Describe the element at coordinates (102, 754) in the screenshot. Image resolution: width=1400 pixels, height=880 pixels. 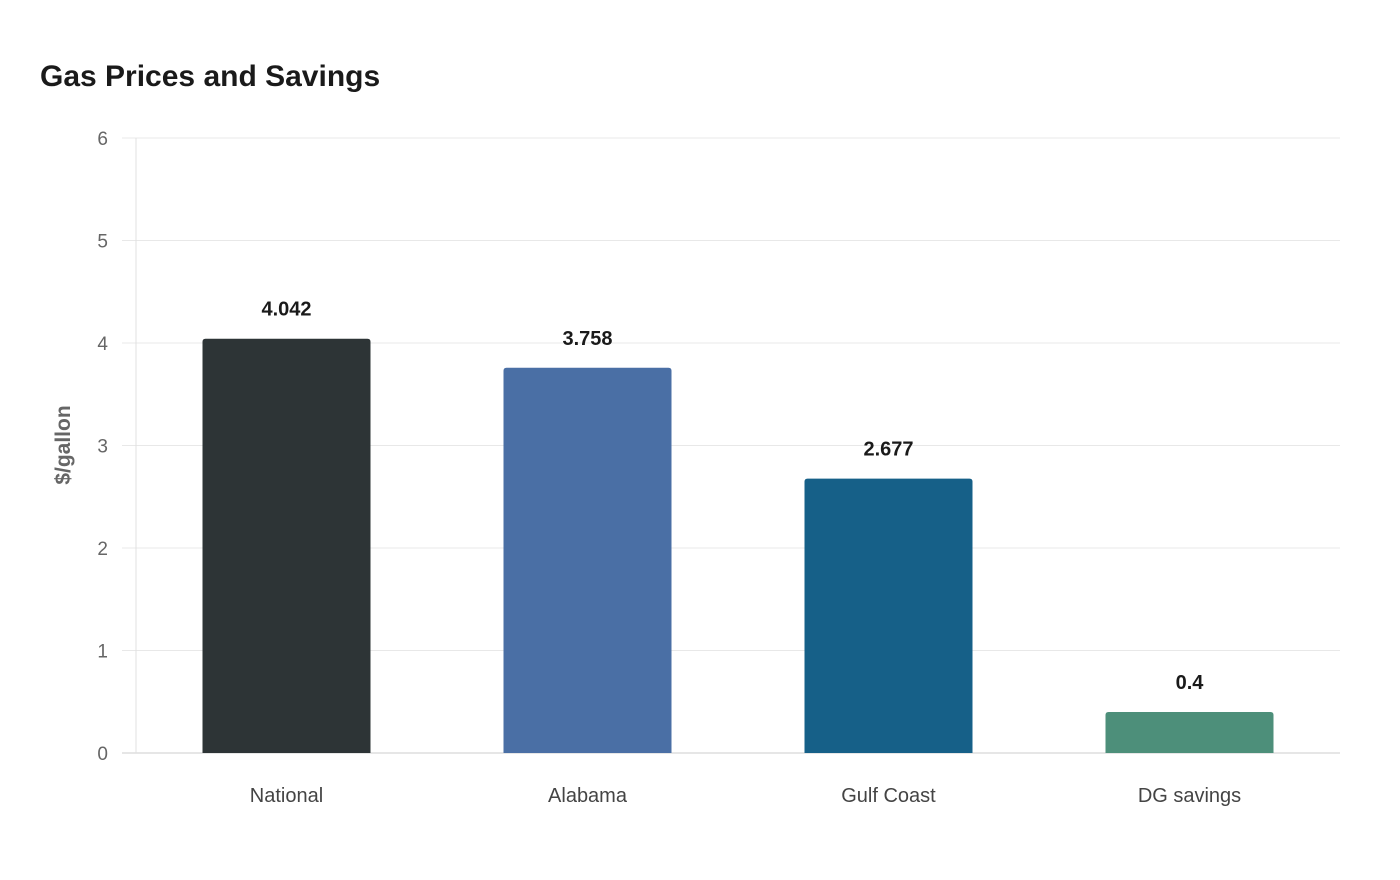
I see `y-tick-label: 0` at that location.